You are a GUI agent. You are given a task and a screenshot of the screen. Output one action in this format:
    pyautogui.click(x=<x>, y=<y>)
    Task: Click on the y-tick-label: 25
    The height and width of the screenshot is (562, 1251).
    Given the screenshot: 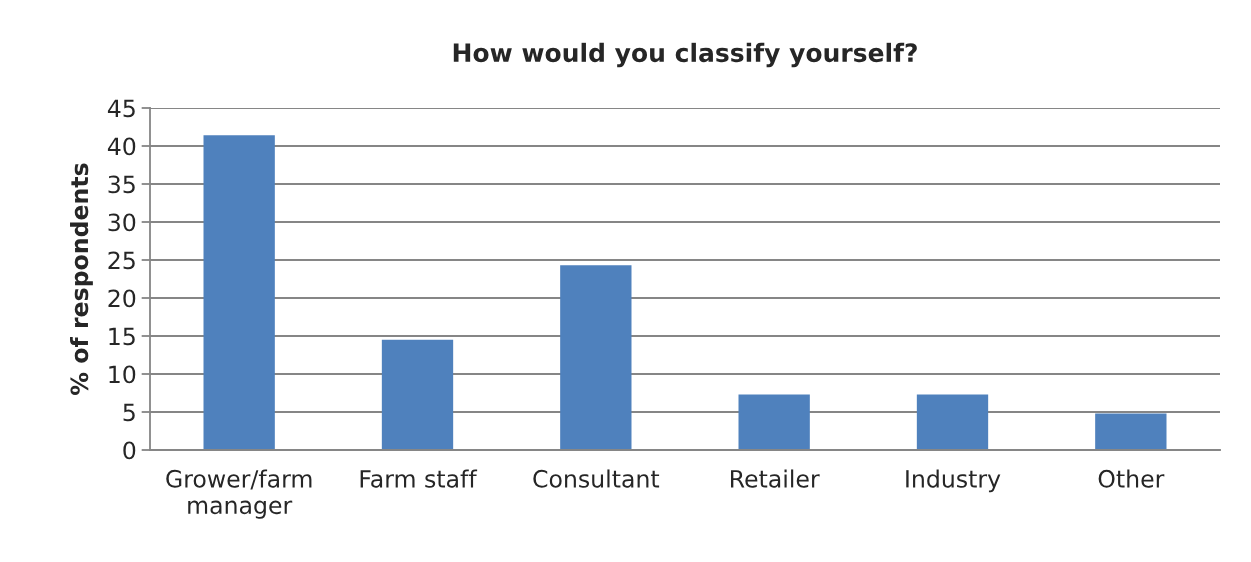 What is the action you would take?
    pyautogui.click(x=121, y=260)
    